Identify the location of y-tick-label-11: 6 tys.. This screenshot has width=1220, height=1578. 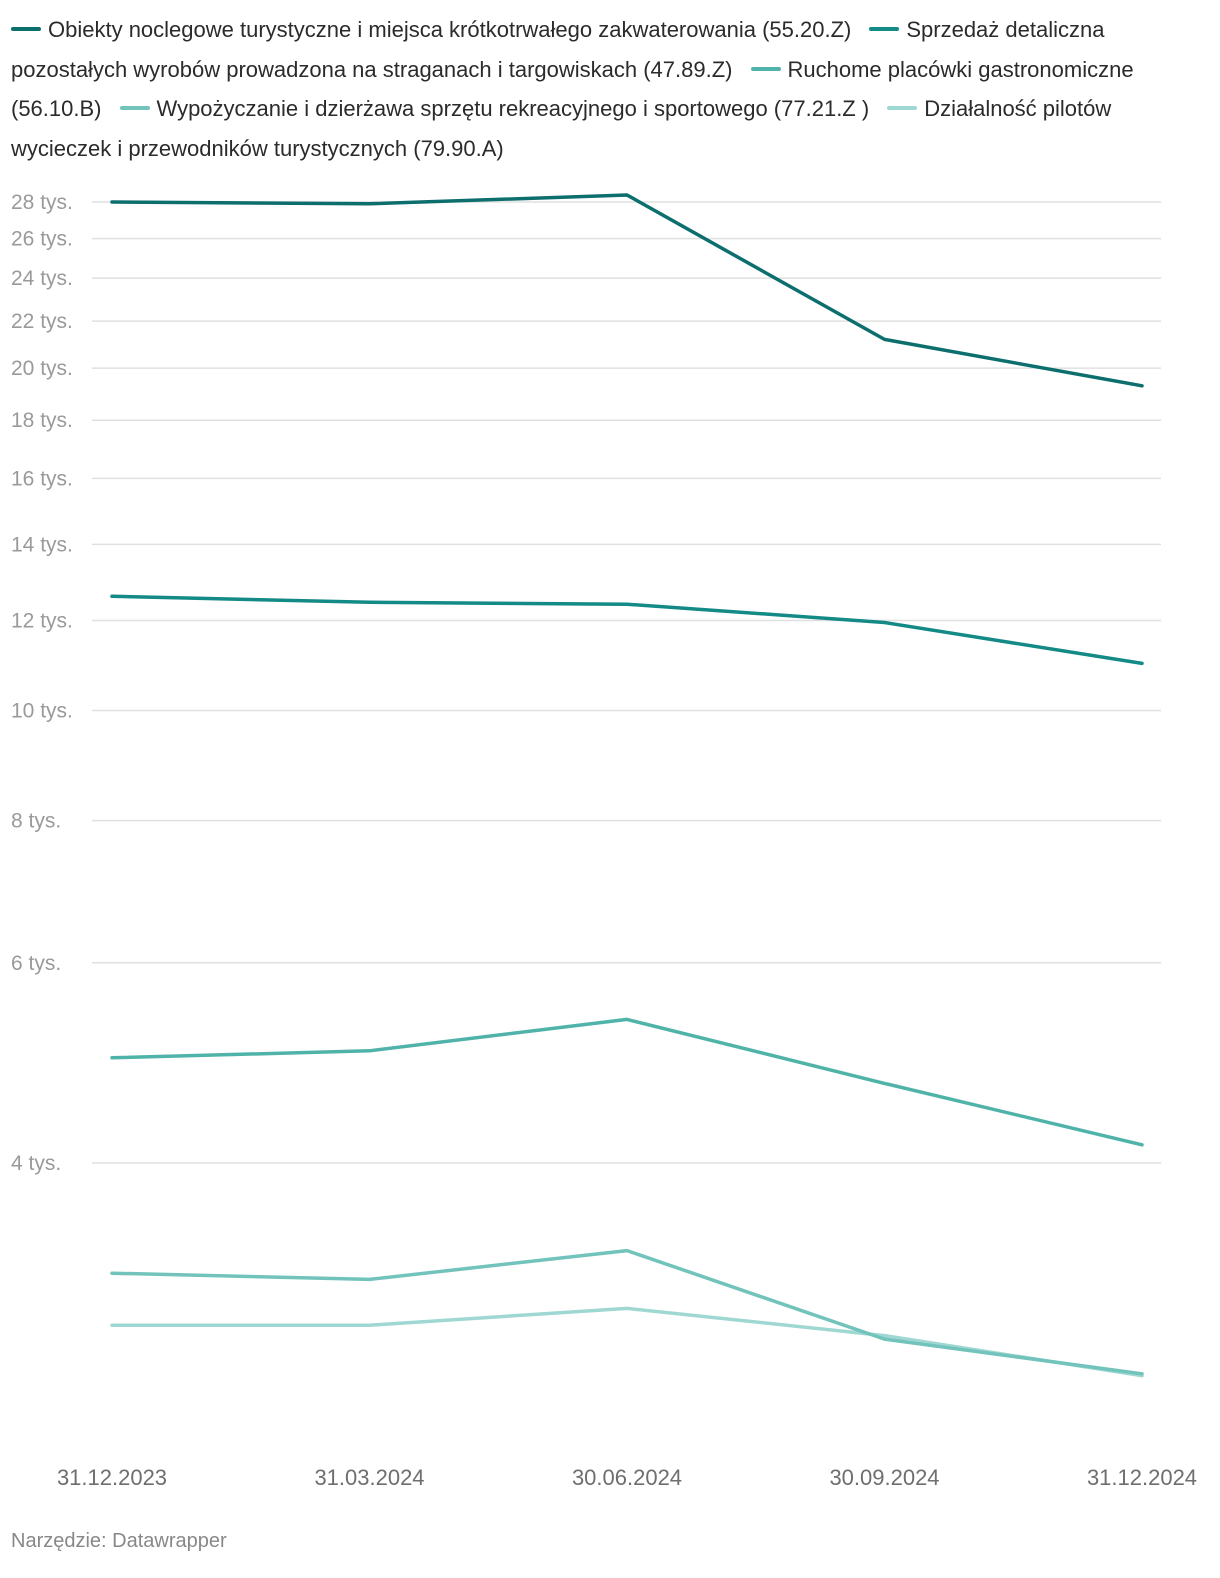
(36, 963).